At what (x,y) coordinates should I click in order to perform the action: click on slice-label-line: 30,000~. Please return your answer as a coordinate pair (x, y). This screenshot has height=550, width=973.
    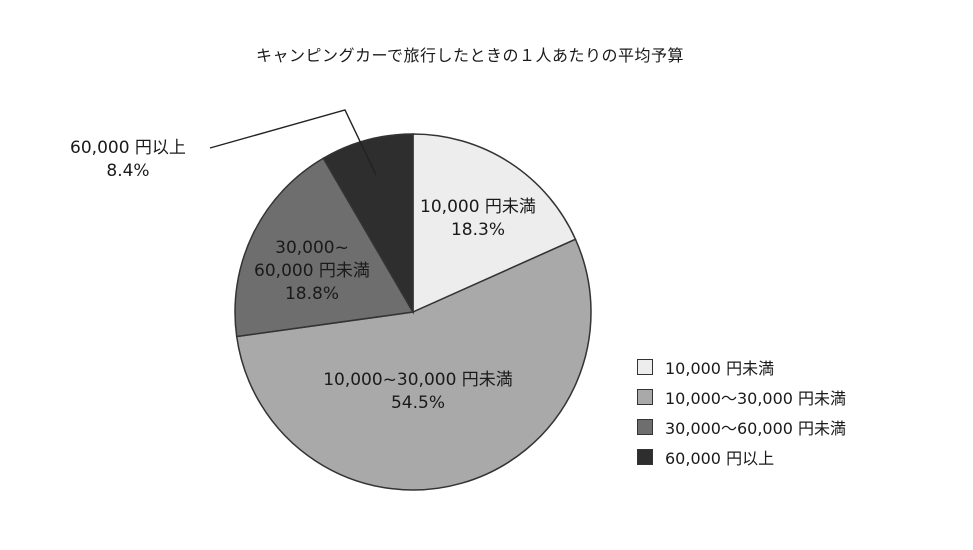
    Looking at the image, I should click on (312, 248).